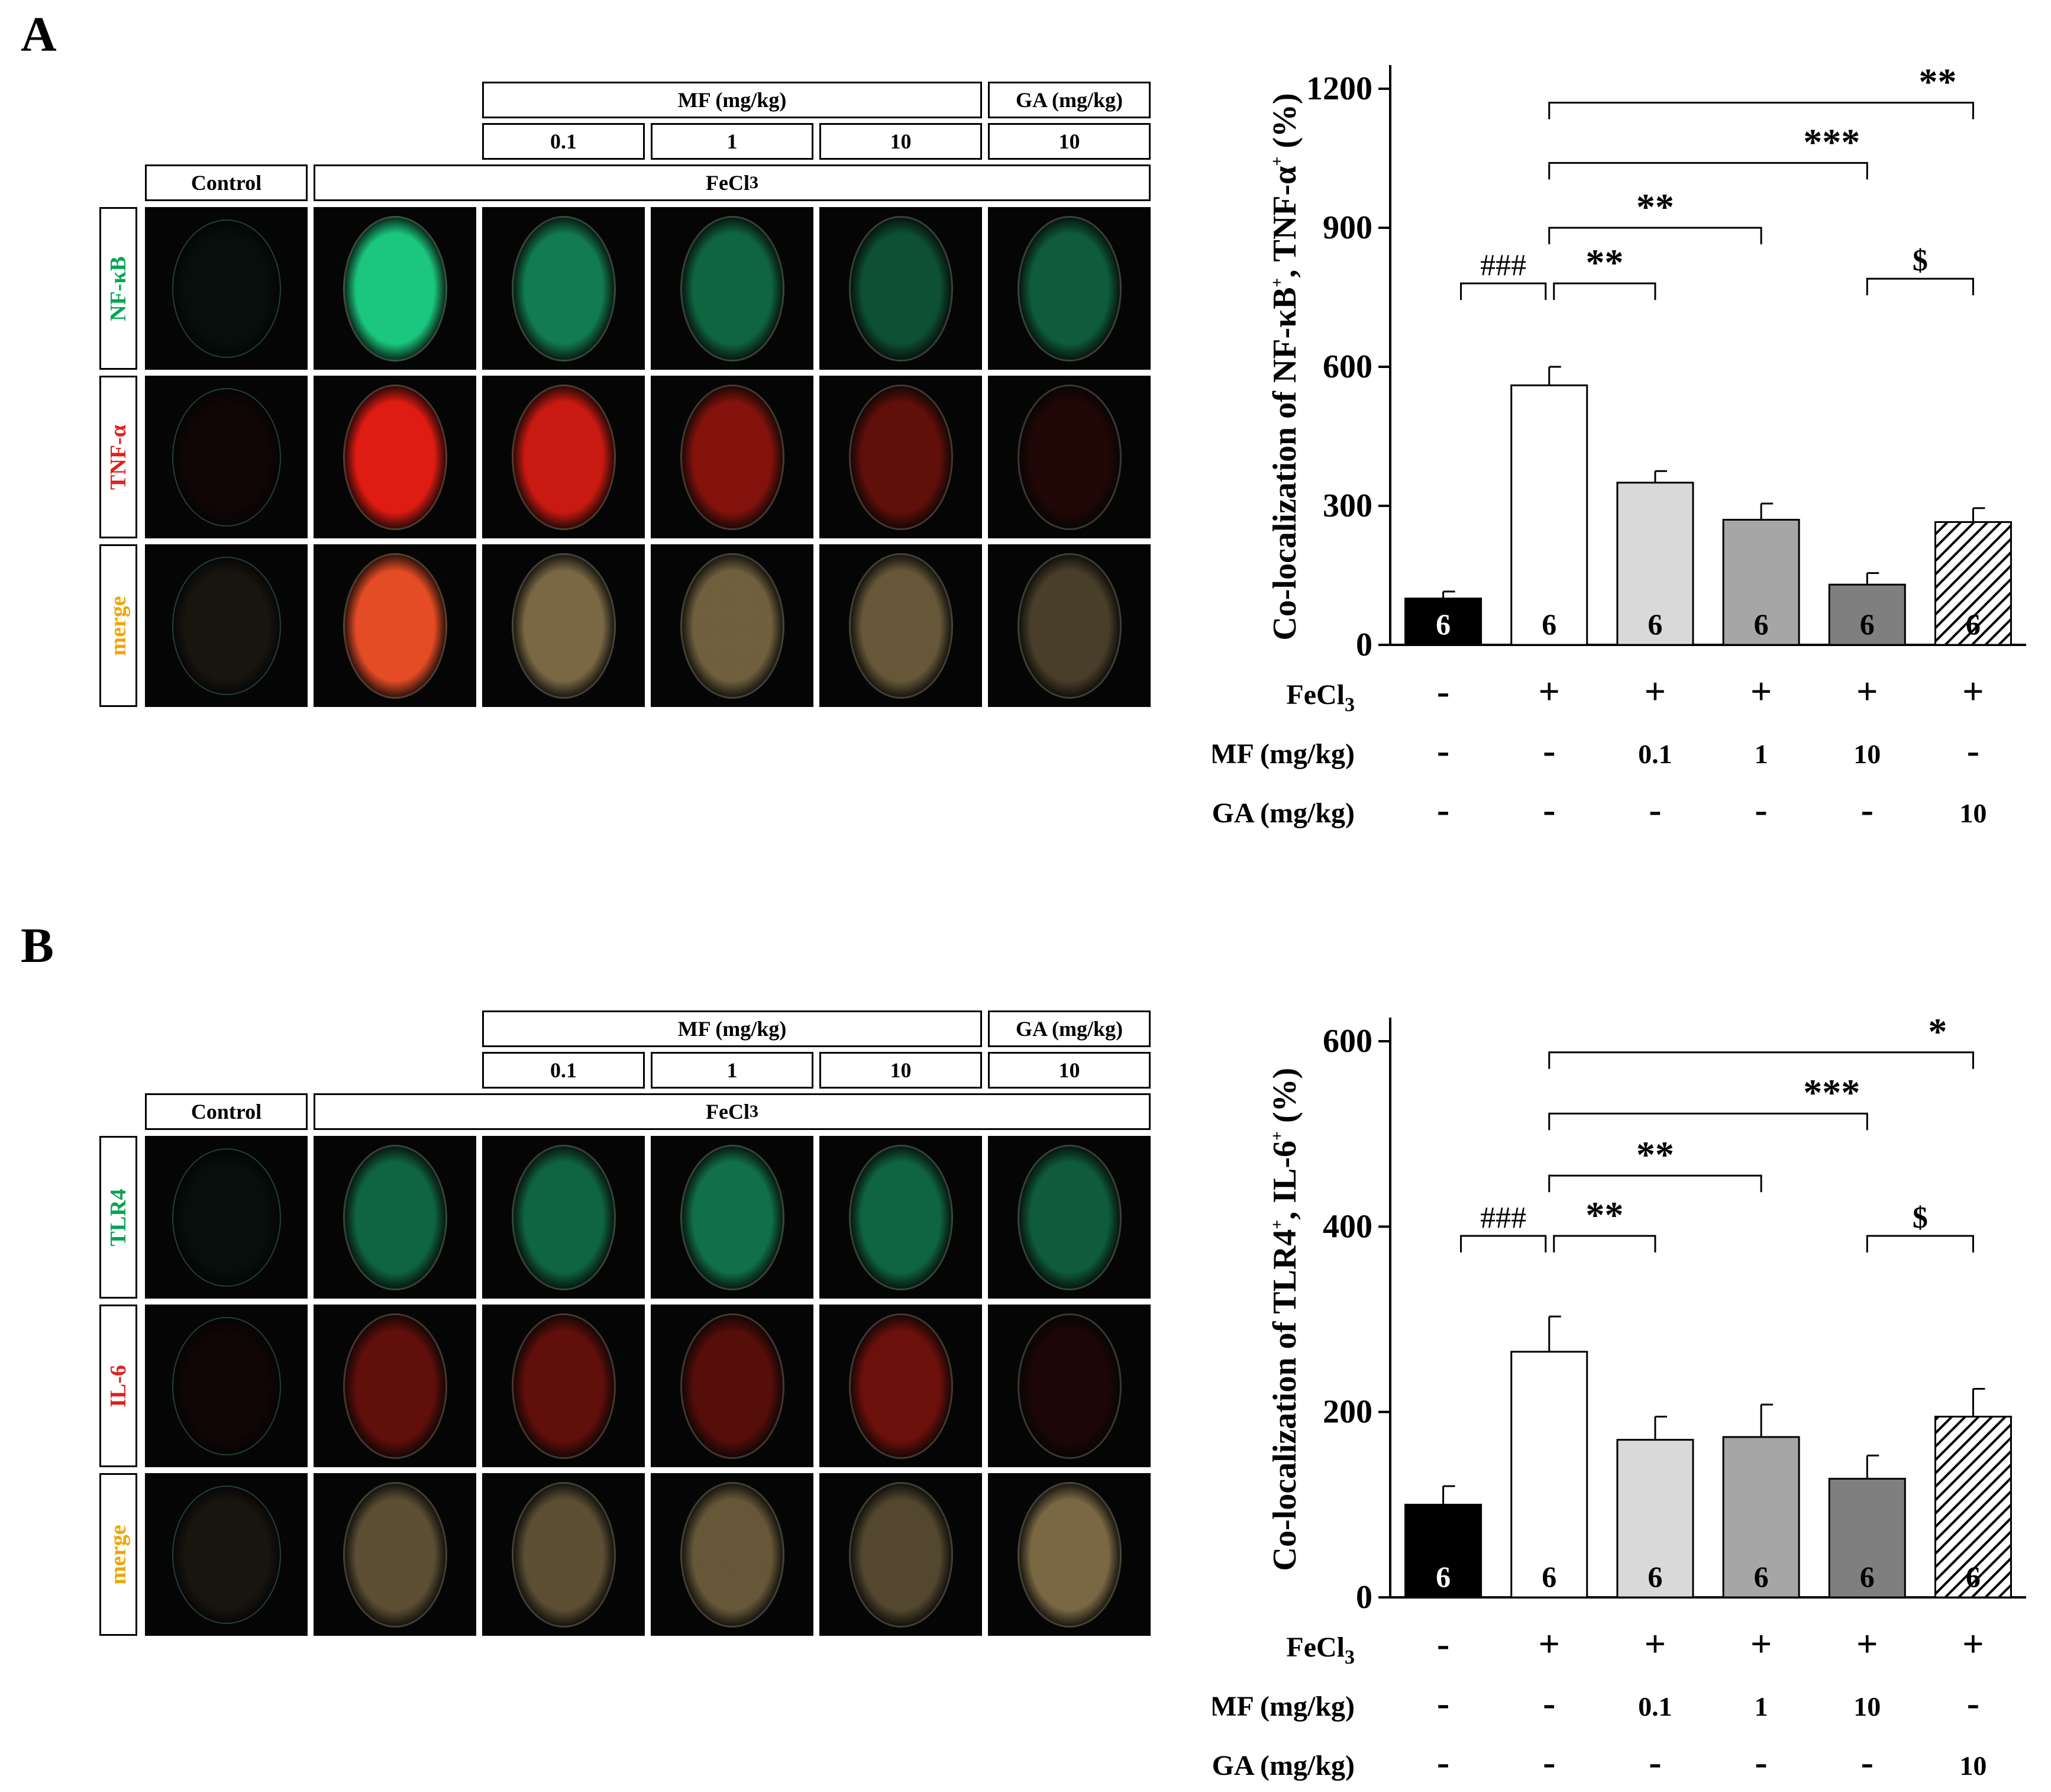 Image resolution: width=2051 pixels, height=1792 pixels. What do you see at coordinates (39, 34) in the screenshot?
I see `panel-label-a: A` at bounding box center [39, 34].